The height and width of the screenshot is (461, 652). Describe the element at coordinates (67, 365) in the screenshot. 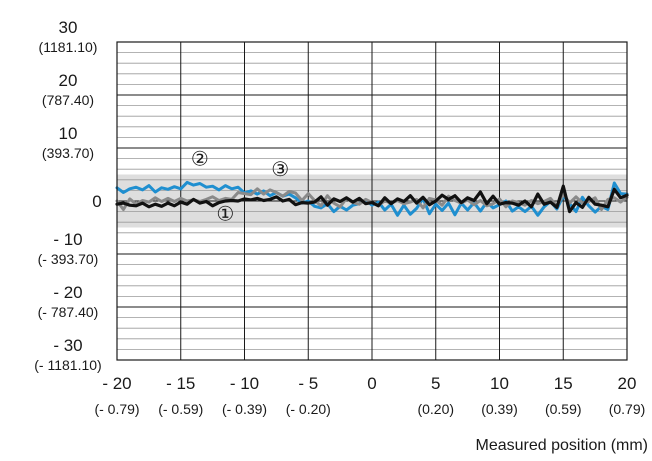

I see `y-tick-sublabel: (- 1181.10)` at that location.